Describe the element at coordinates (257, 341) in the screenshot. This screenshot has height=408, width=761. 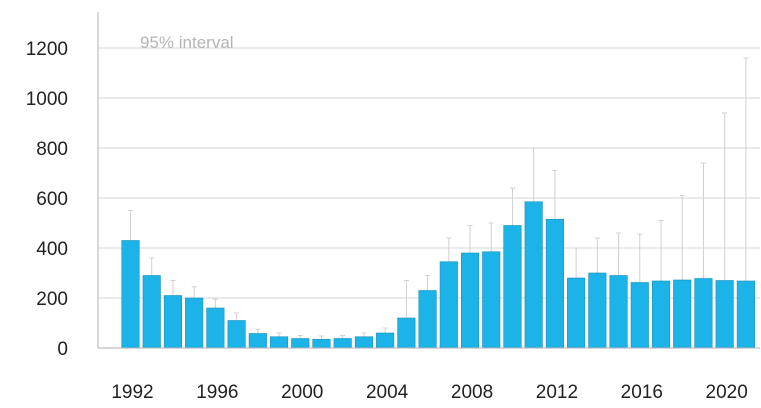
I see `bar-1998` at that location.